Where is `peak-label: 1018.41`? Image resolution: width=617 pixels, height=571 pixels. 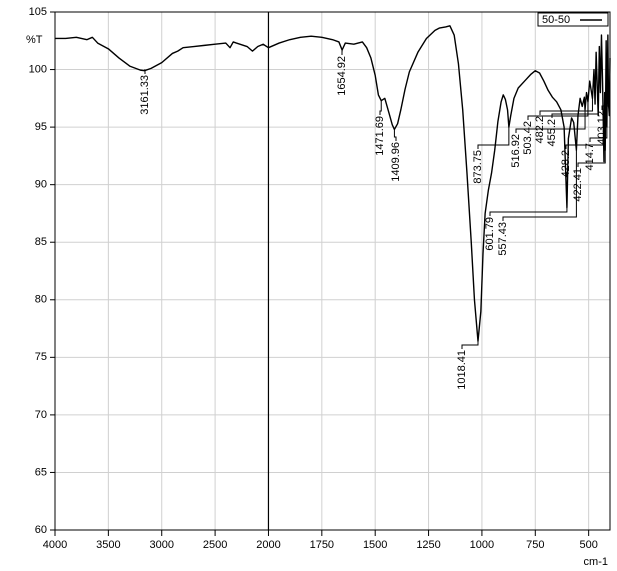
peak-label: 1018.41 is located at coordinates (462, 370).